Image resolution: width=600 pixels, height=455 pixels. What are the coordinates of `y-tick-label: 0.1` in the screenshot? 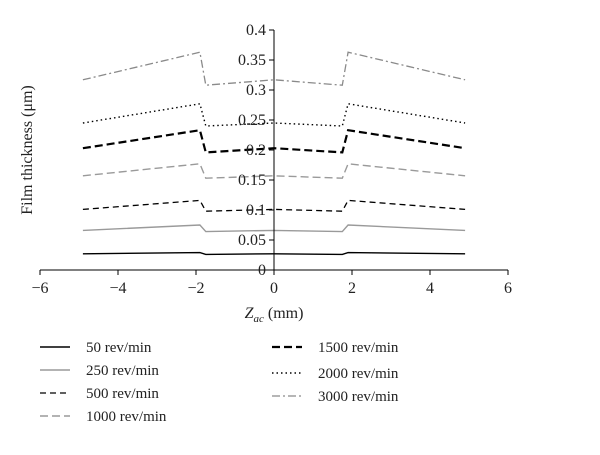 It's located at (256, 210).